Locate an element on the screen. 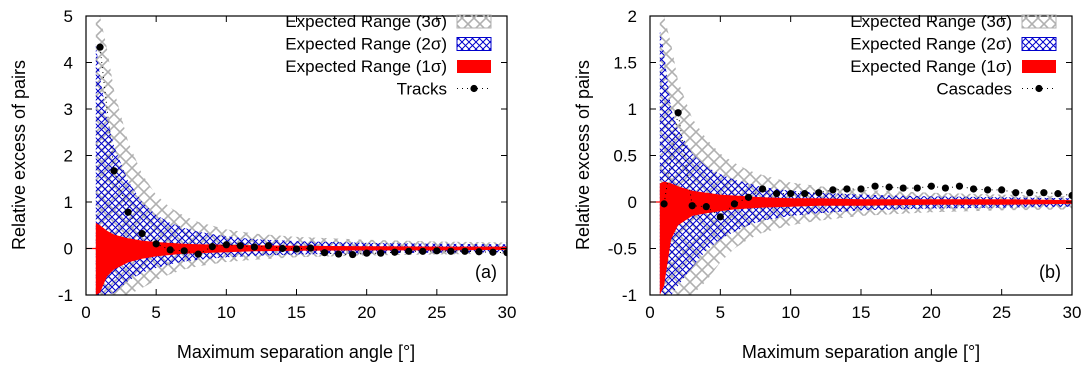 This screenshot has height=367, width=1089. legend-label: Tracks is located at coordinates (422, 89).